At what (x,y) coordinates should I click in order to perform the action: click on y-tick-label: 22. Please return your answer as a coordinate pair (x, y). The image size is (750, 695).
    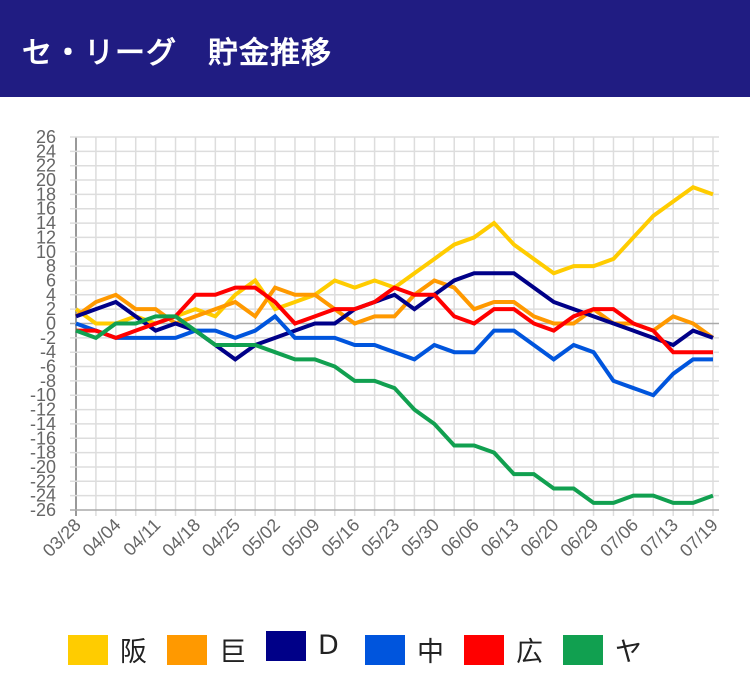
    Looking at the image, I should click on (46, 166).